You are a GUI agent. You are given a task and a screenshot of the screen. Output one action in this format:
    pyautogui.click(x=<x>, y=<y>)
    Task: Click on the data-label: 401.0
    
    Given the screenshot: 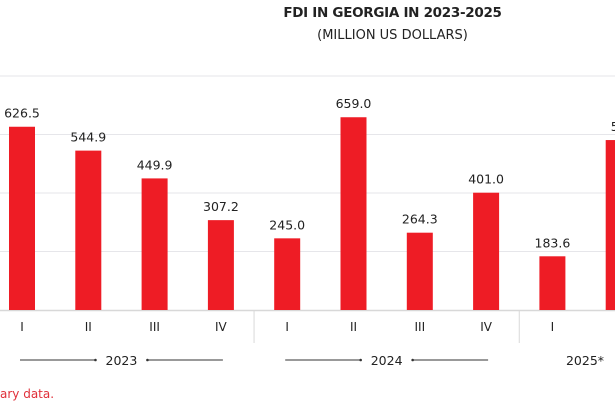 What is the action you would take?
    pyautogui.click(x=486, y=179)
    